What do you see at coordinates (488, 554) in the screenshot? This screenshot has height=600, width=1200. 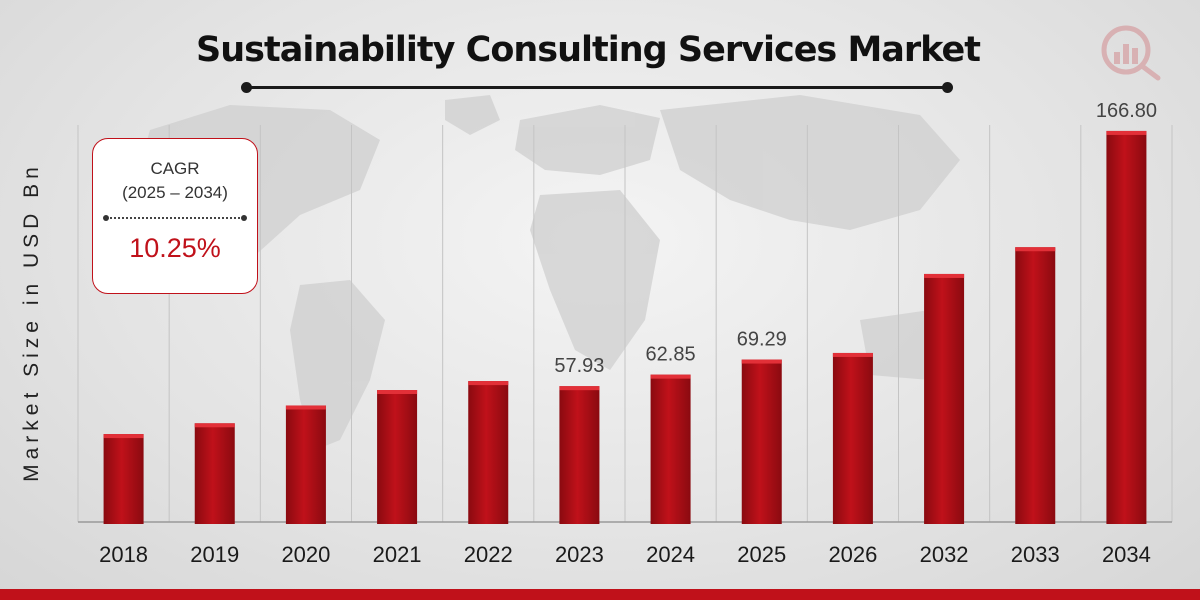 I see `x-tick-label: 2022` at bounding box center [488, 554].